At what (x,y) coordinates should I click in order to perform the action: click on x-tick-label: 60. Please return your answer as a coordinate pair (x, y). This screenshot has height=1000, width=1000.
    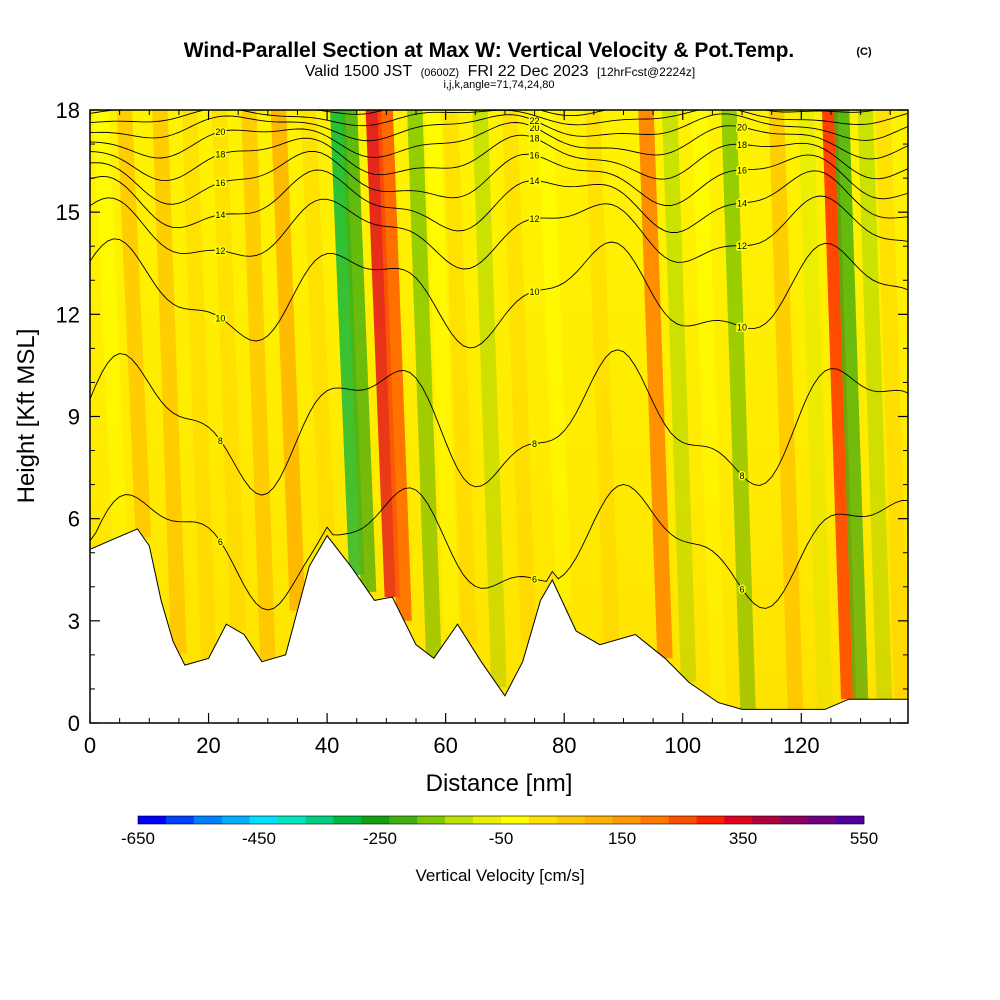
    Looking at the image, I should click on (445, 745).